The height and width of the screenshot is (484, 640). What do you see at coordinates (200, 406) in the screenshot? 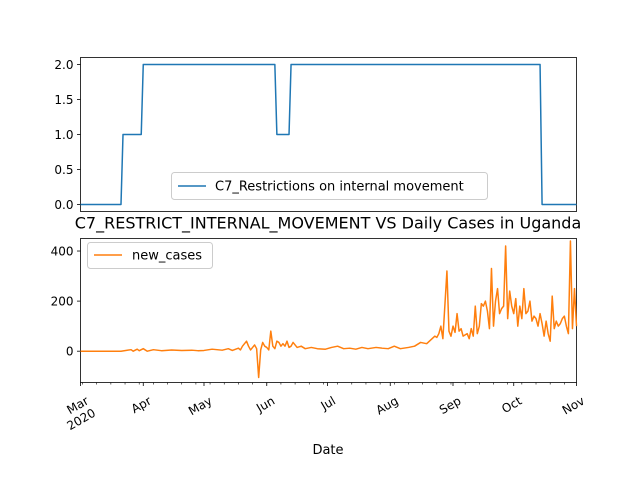
I see `x-tick-label: May` at bounding box center [200, 406].